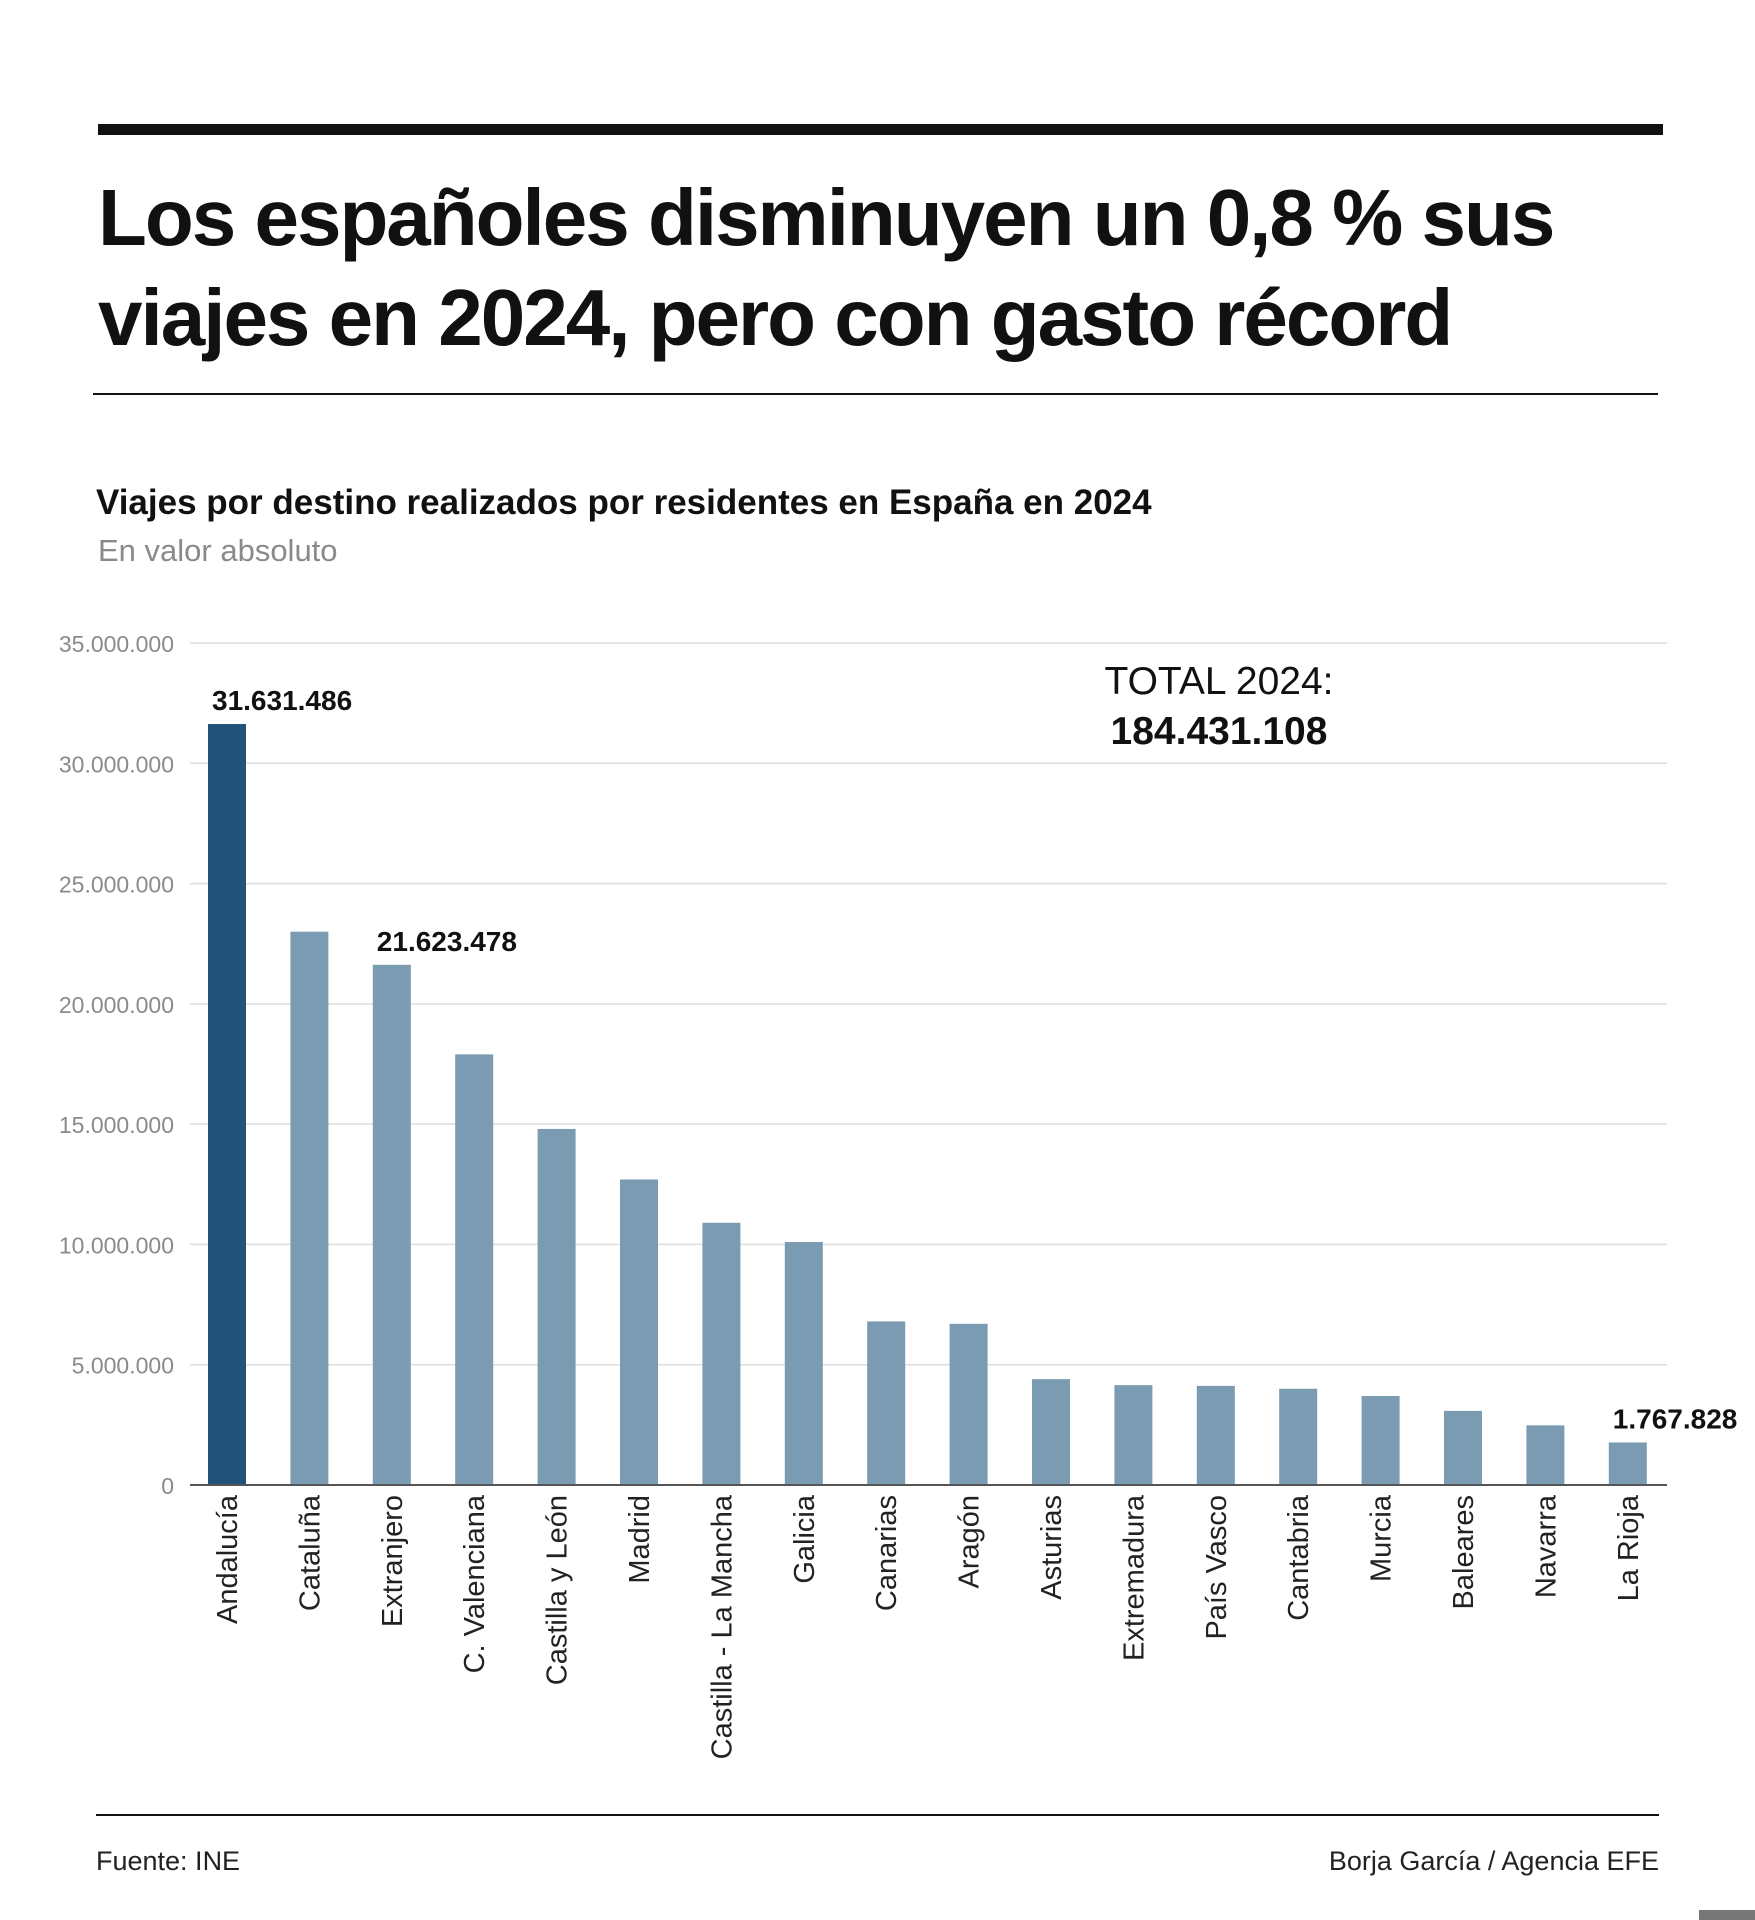  What do you see at coordinates (167, 1486) in the screenshot?
I see `y-tick-label: 0` at bounding box center [167, 1486].